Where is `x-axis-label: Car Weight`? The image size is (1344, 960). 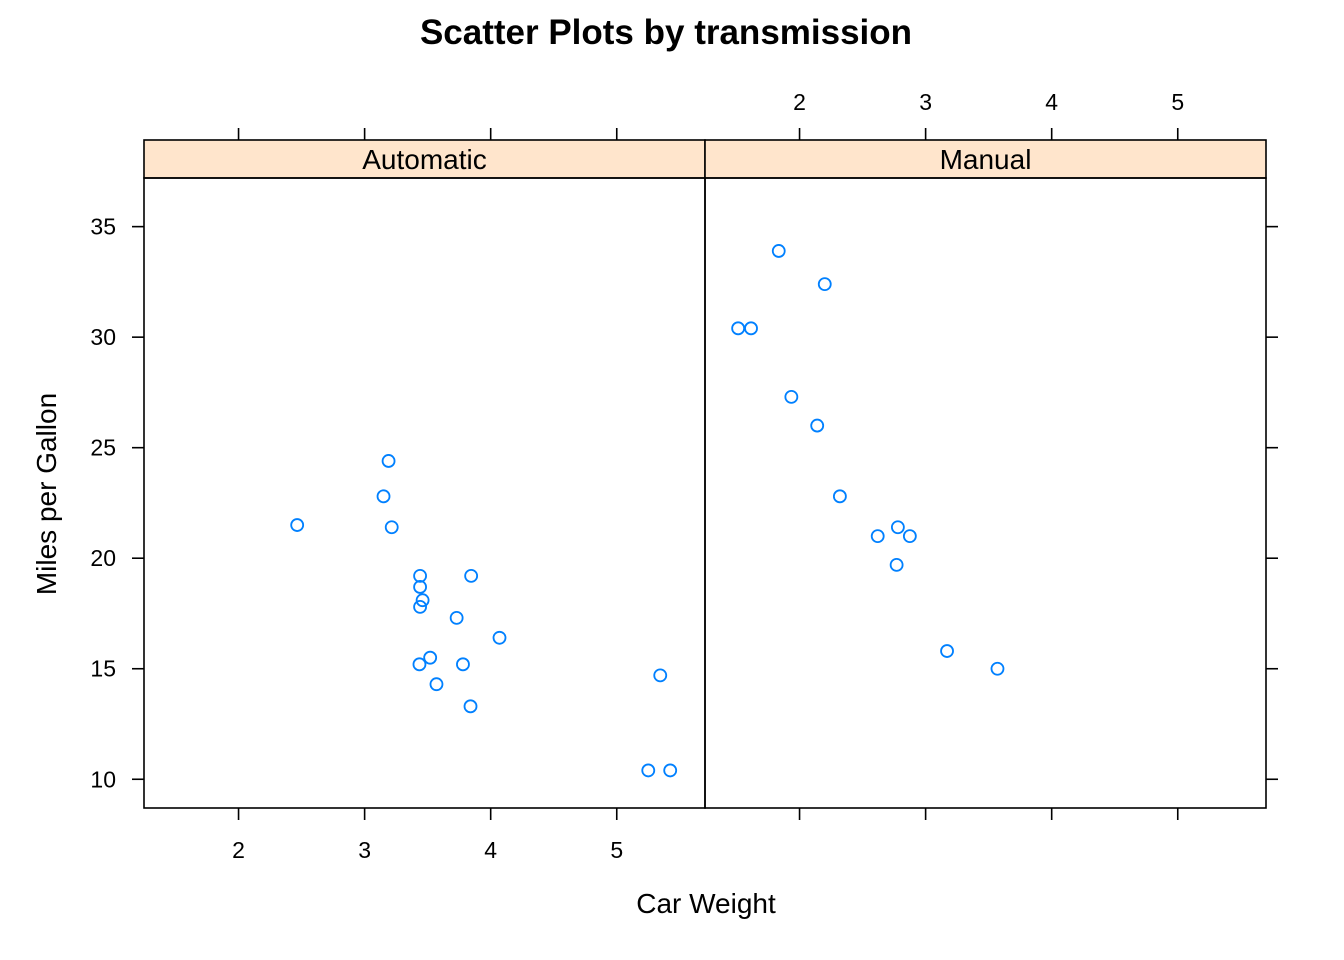 x-axis-label: Car Weight is located at coordinates (706, 903).